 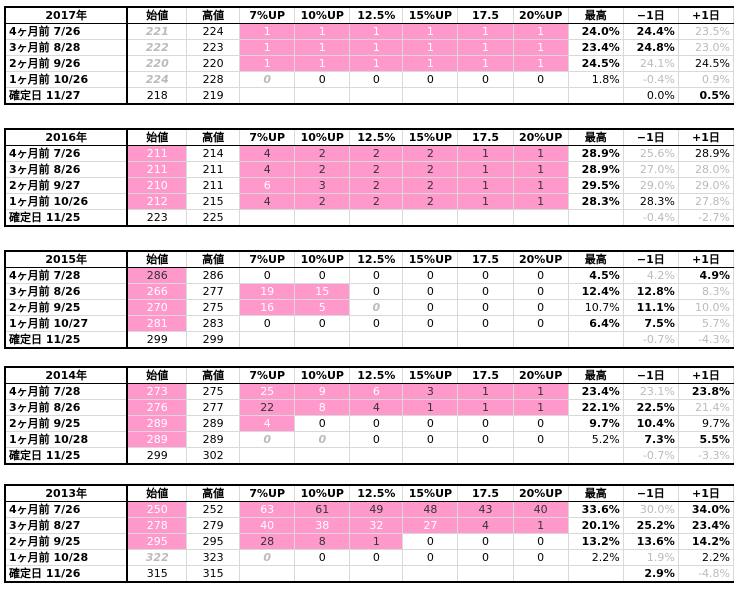 What do you see at coordinates (706, 541) in the screenshot?
I see `data-cell: 14.2%` at bounding box center [706, 541].